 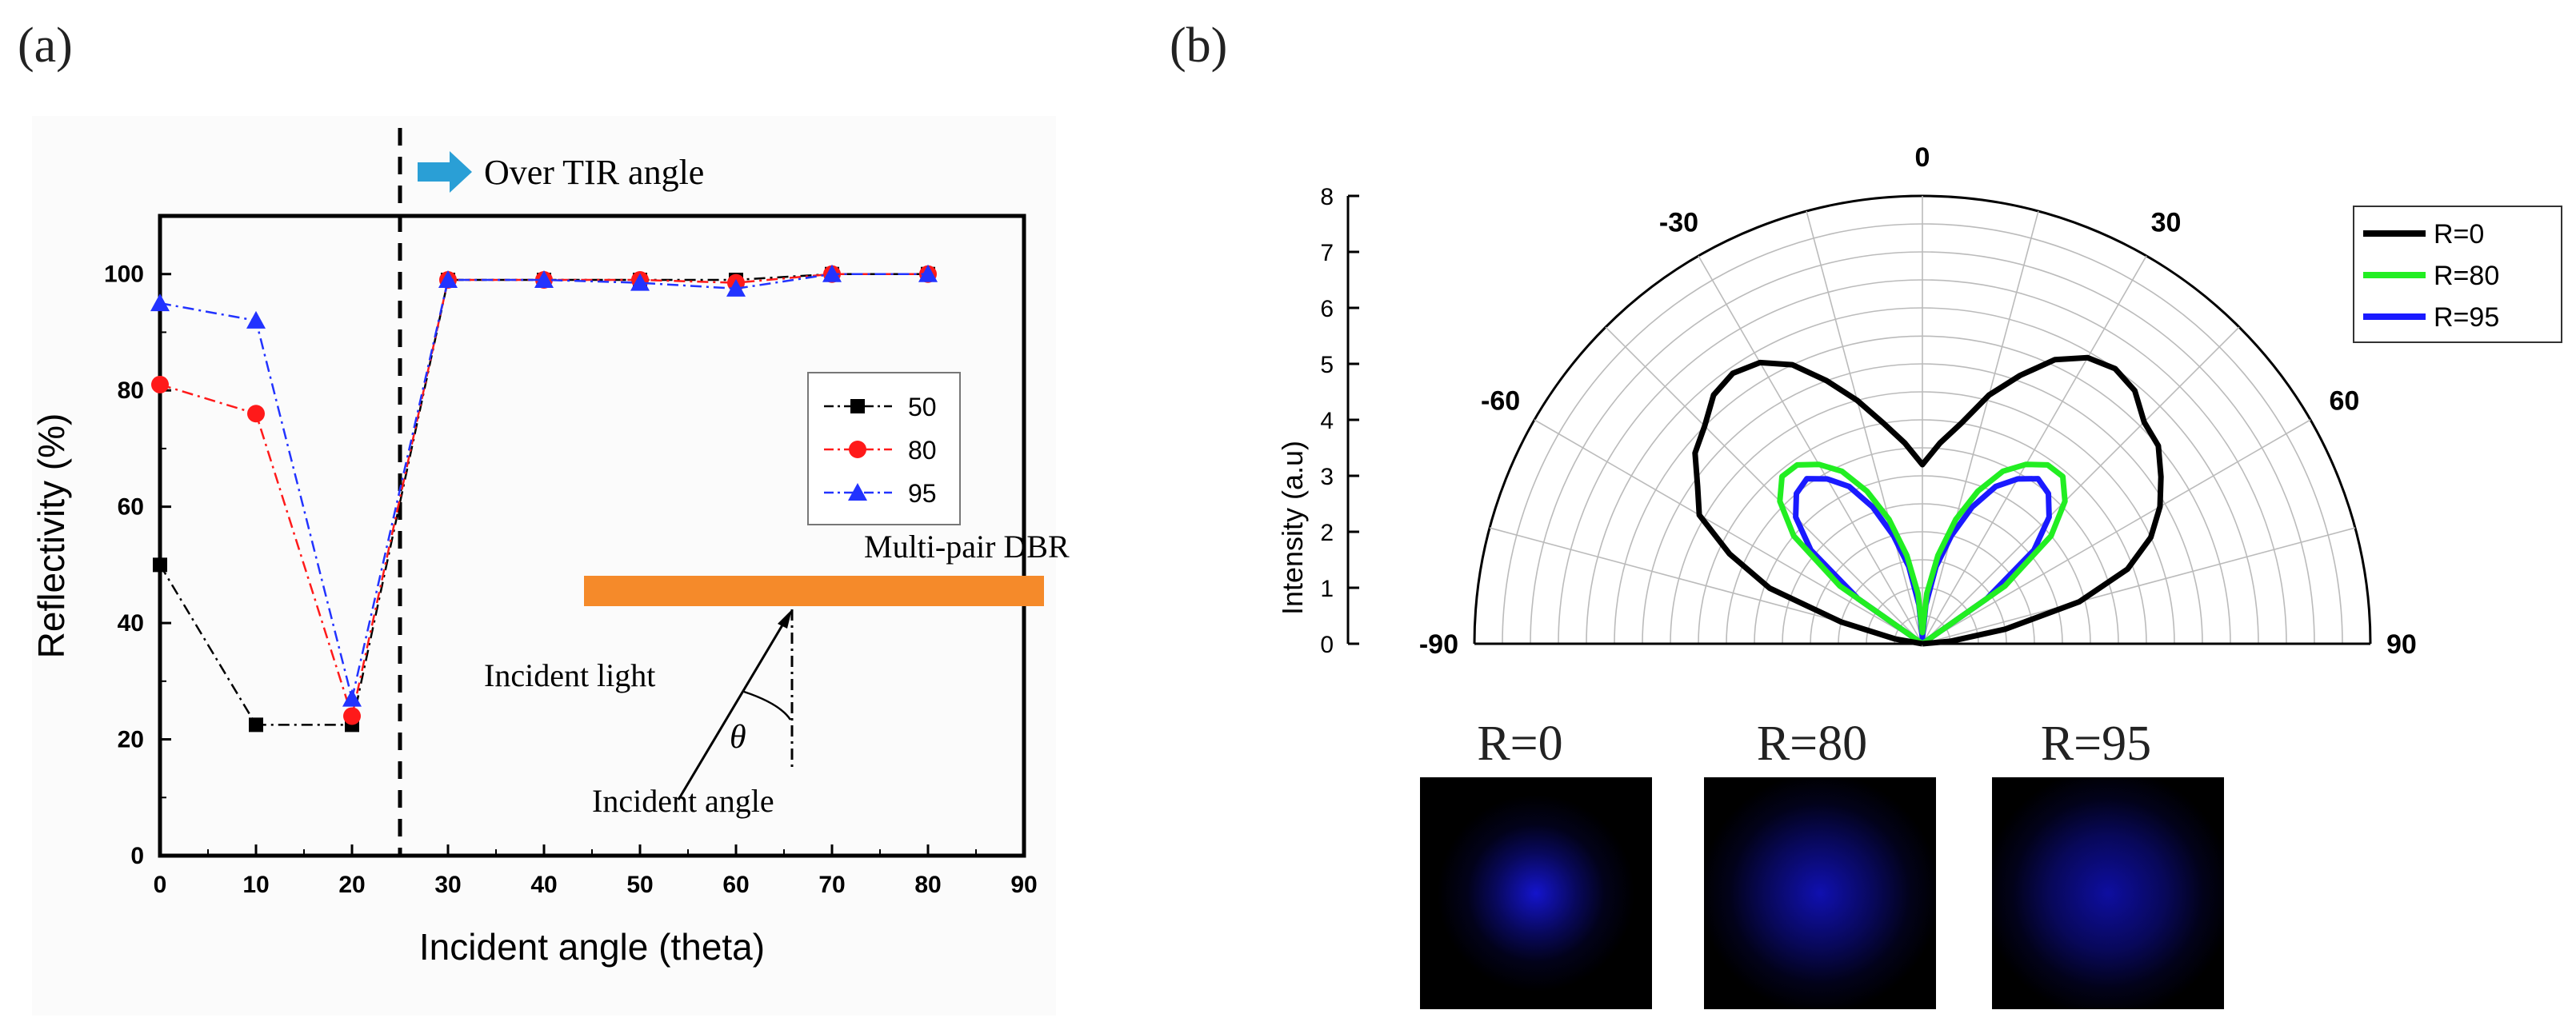 What do you see at coordinates (1199, 45) in the screenshot?
I see `panel-label-b: (b)` at bounding box center [1199, 45].